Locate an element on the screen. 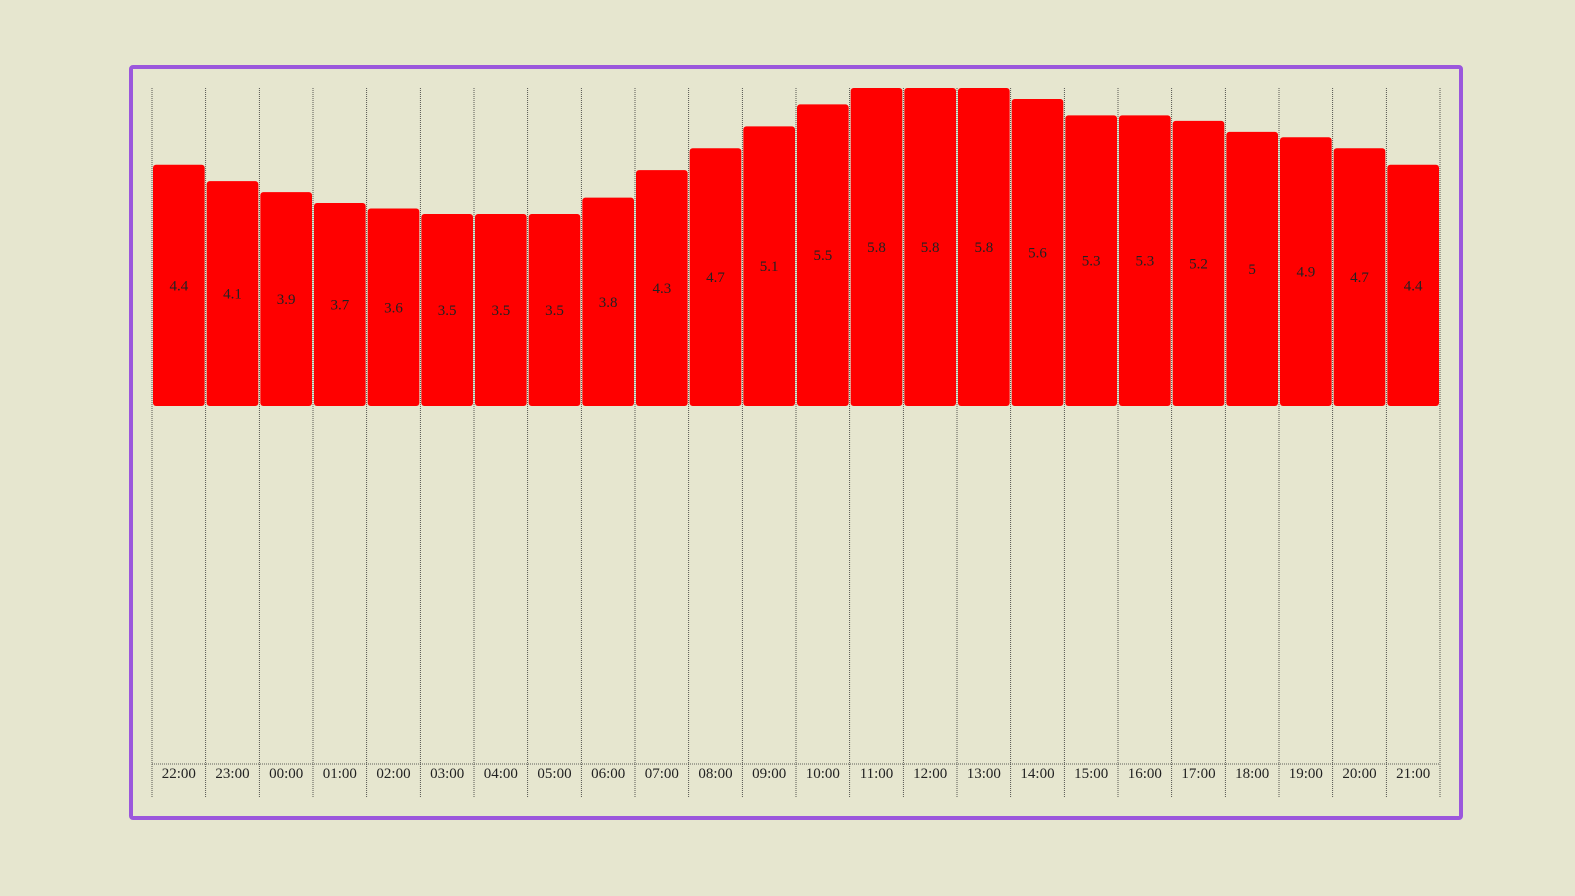 This screenshot has height=896, width=1575. value-label: 3.7 is located at coordinates (339, 306).